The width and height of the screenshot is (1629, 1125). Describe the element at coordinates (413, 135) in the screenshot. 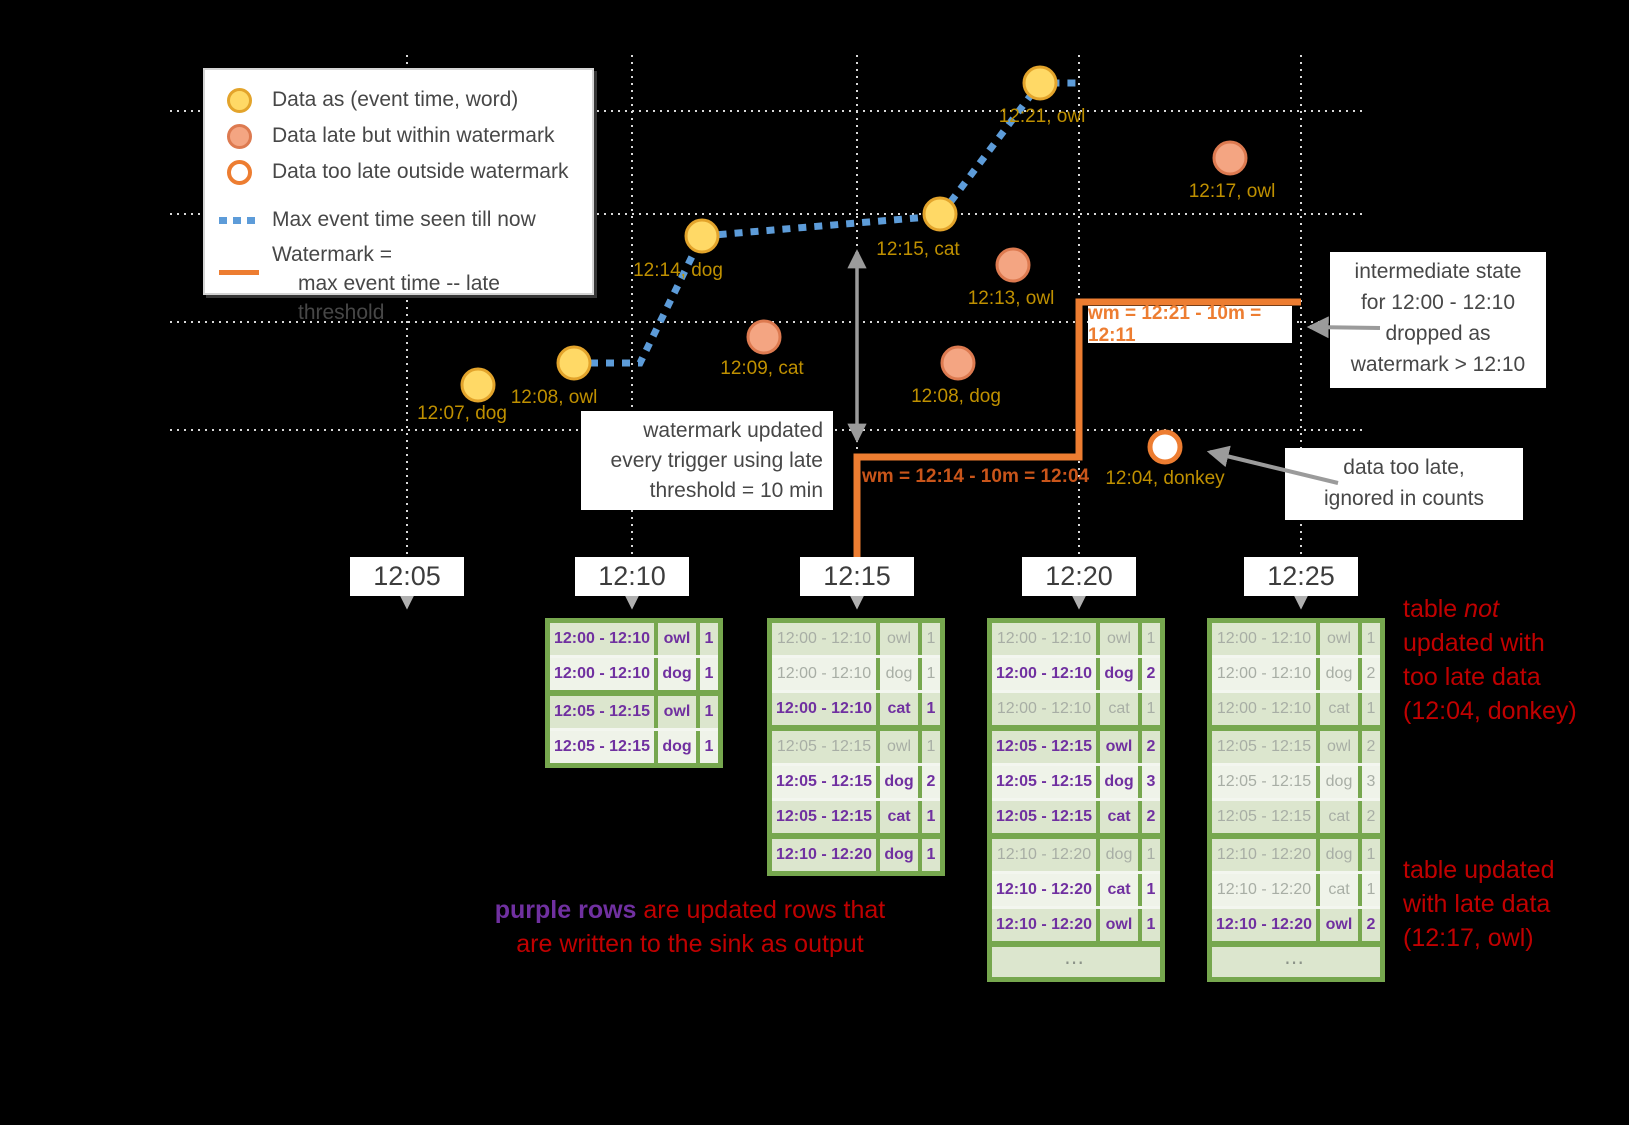

I see `legend-label: Data late but within watermark` at that location.